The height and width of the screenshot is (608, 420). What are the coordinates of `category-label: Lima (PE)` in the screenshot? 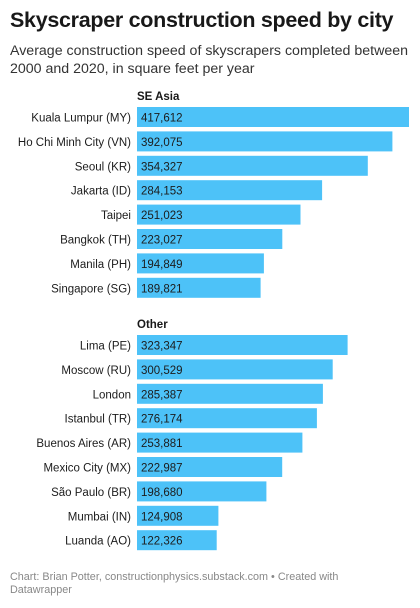 It's located at (105, 347).